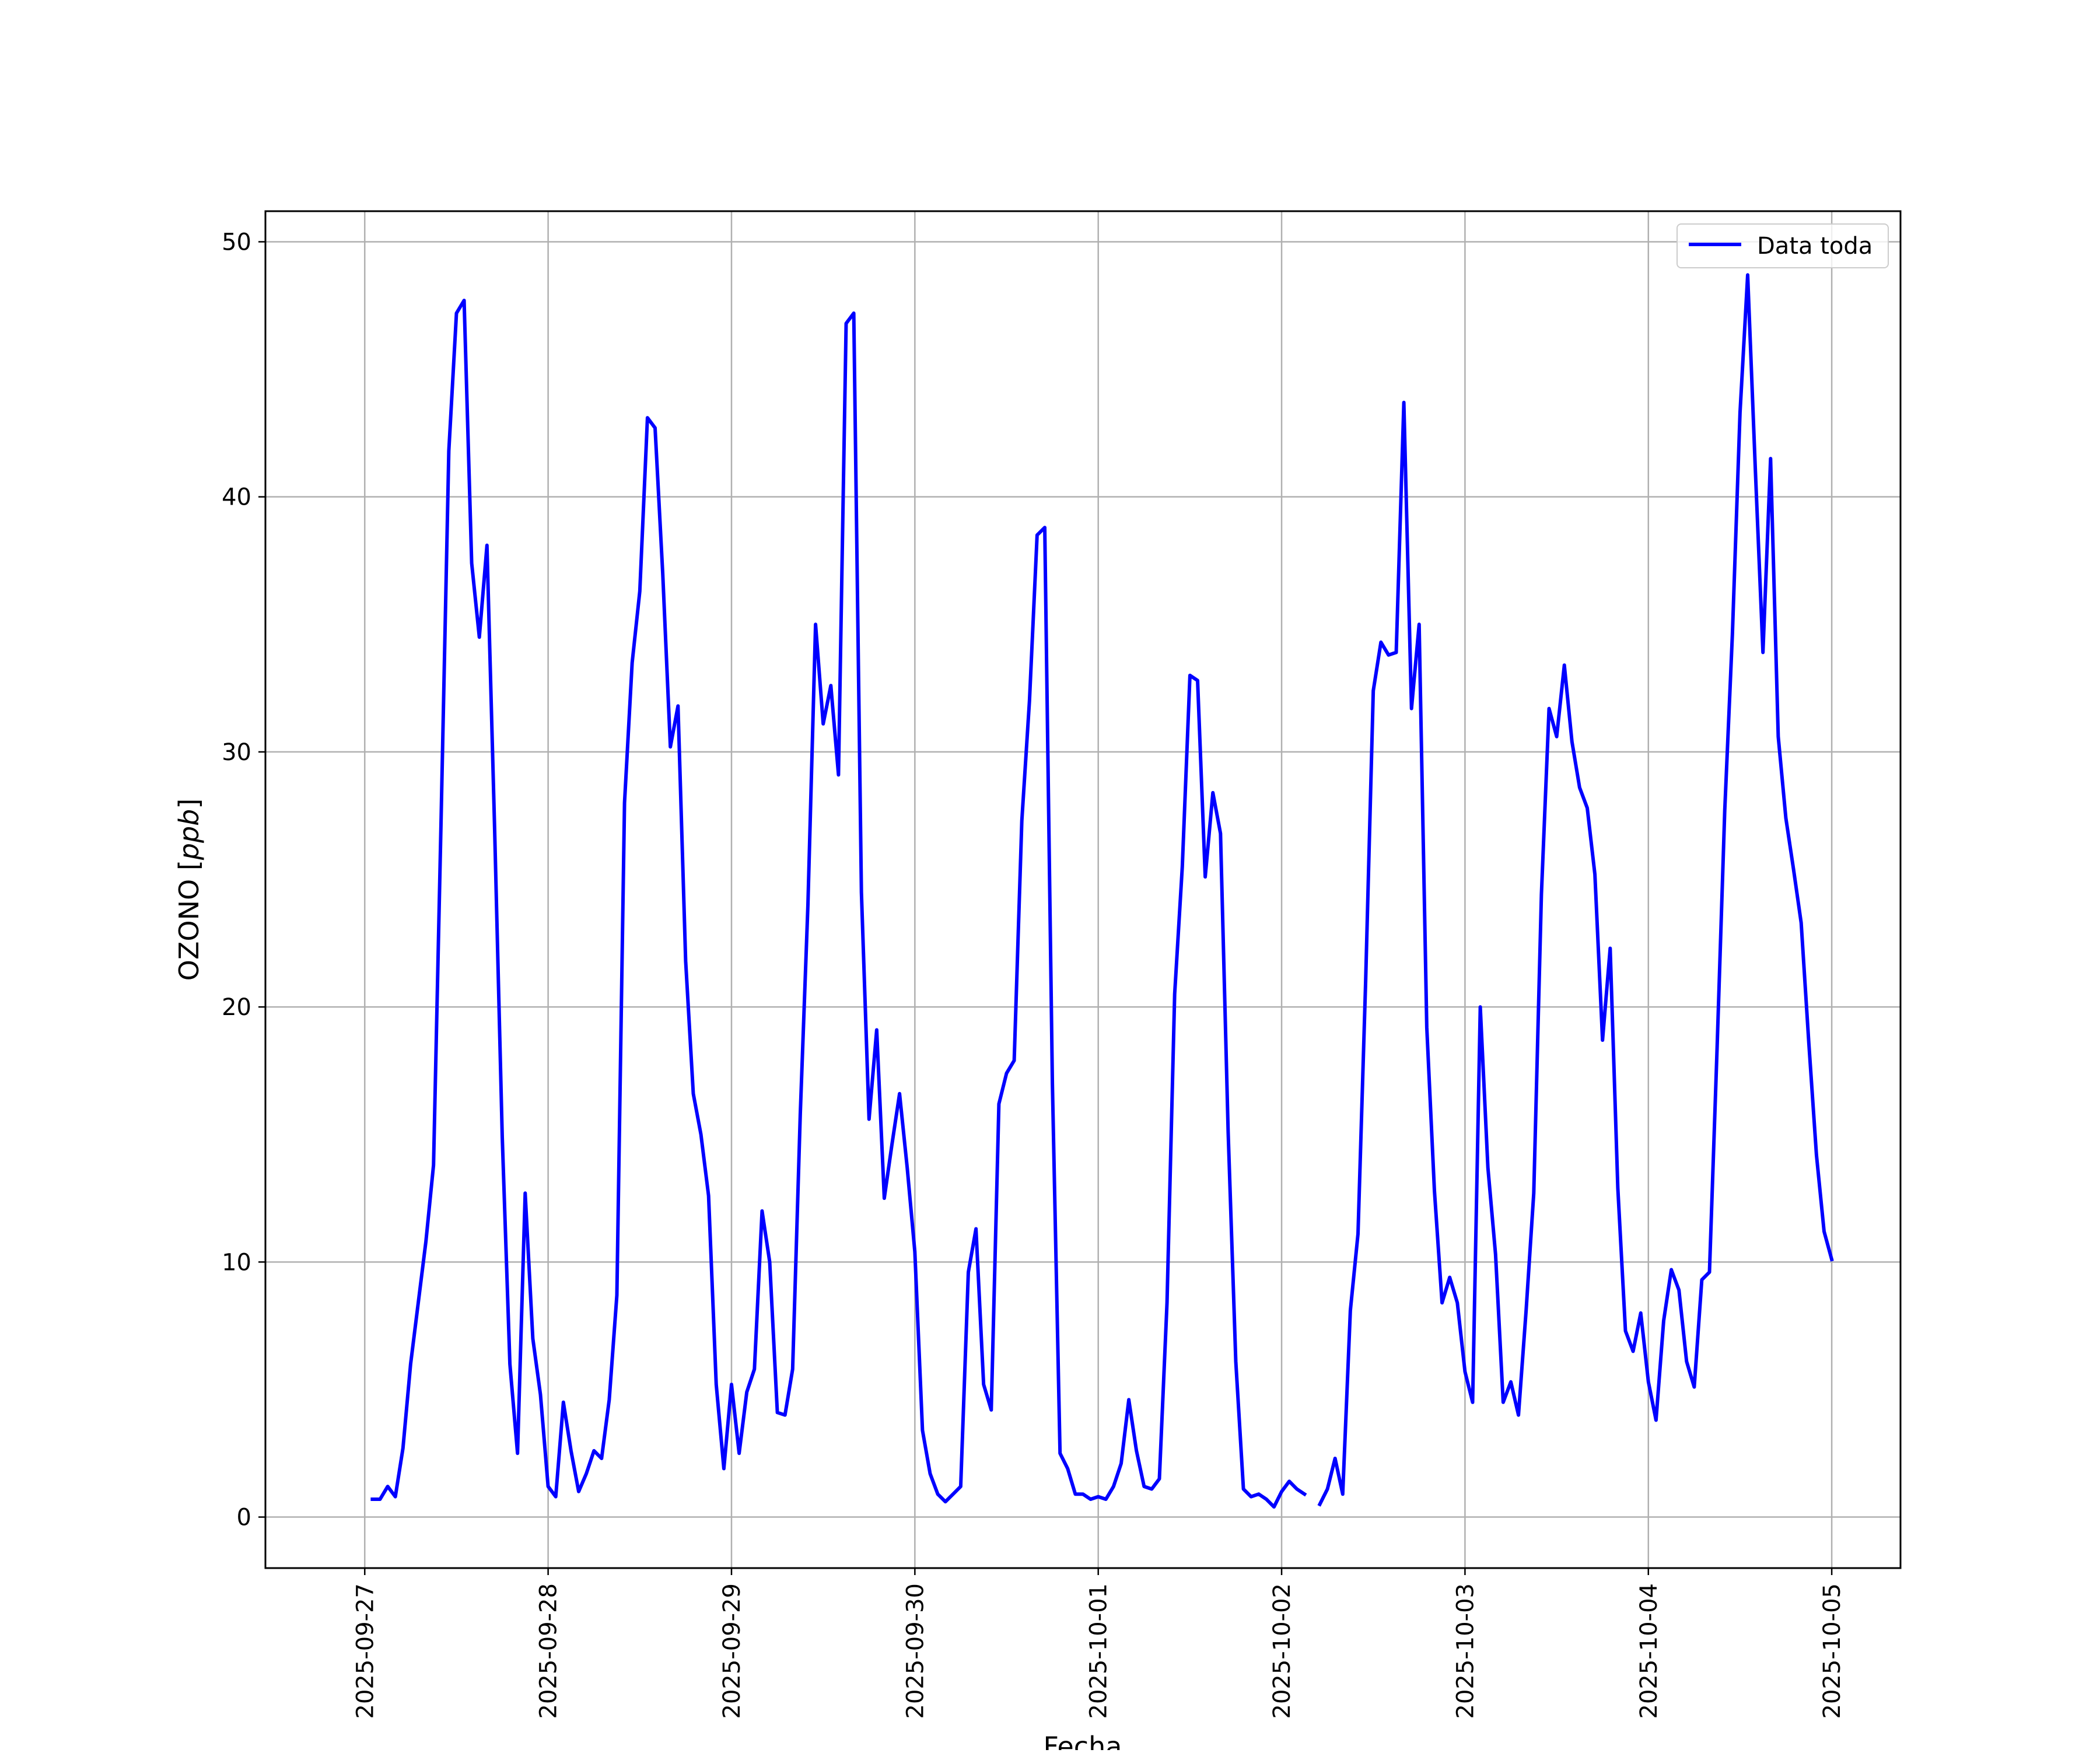  Describe the element at coordinates (189, 804) in the screenshot. I see `y-axis-label-suffix: ]` at that location.